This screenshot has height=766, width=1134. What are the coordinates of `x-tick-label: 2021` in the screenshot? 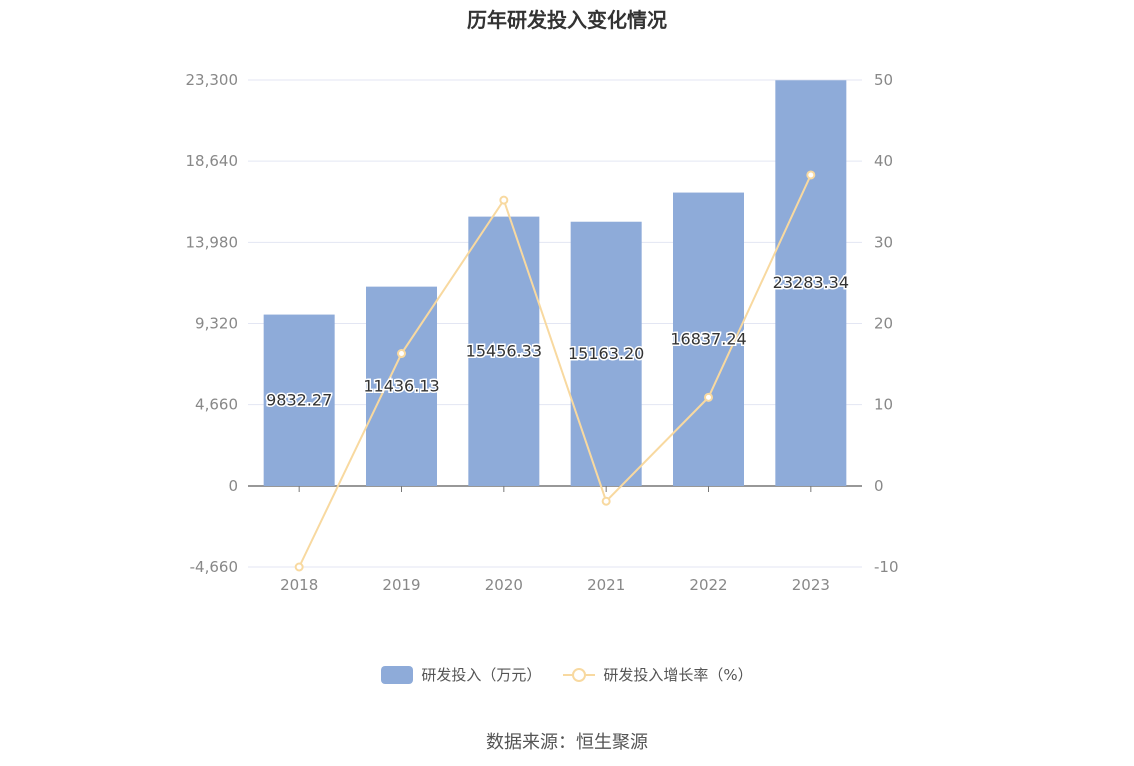 It's located at (606, 585).